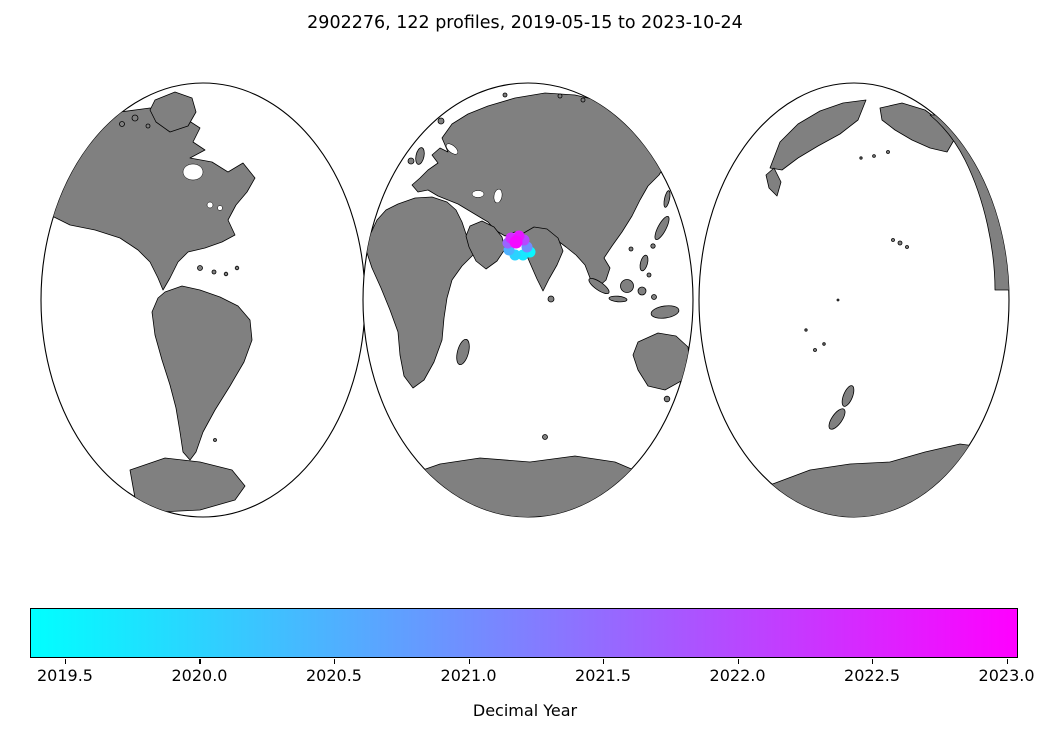 The height and width of the screenshot is (750, 1050). I want to click on madagascar, so click(463, 352).